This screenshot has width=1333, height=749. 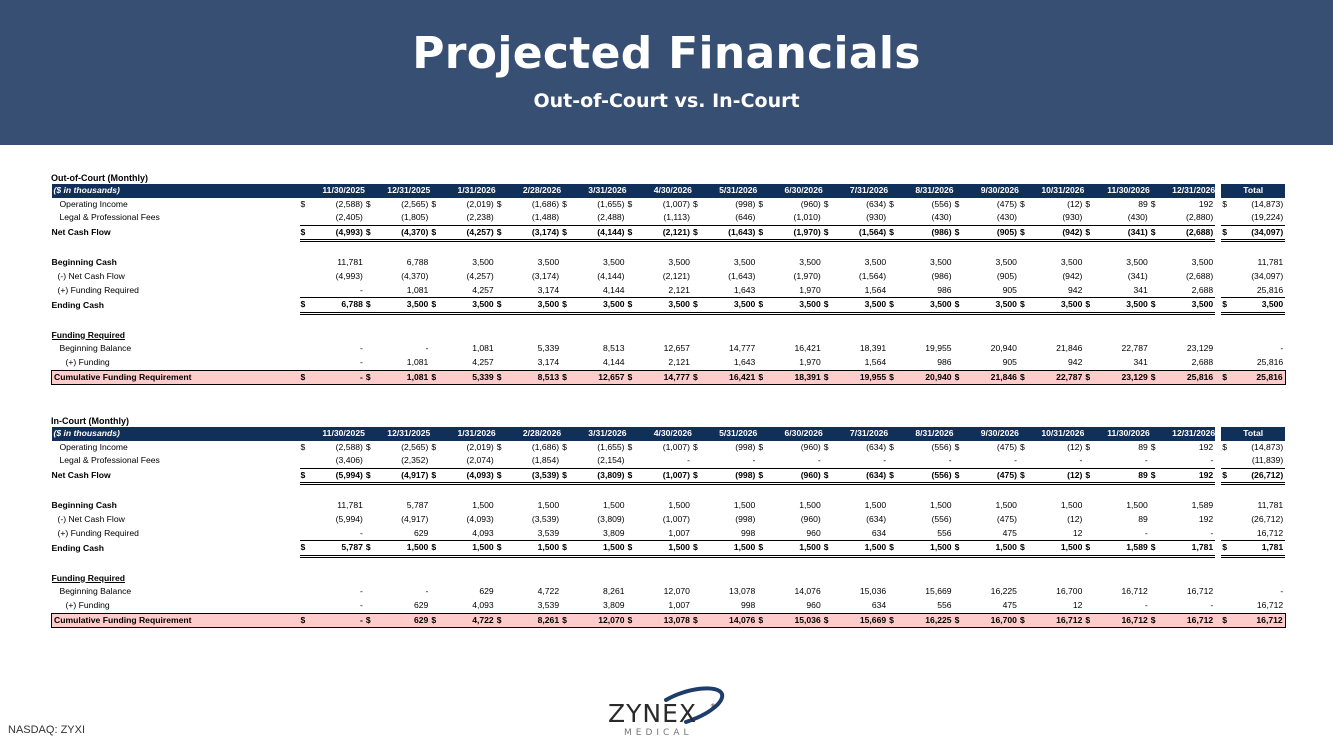 I want to click on total-value: 25,816, so click(x=1259, y=291).